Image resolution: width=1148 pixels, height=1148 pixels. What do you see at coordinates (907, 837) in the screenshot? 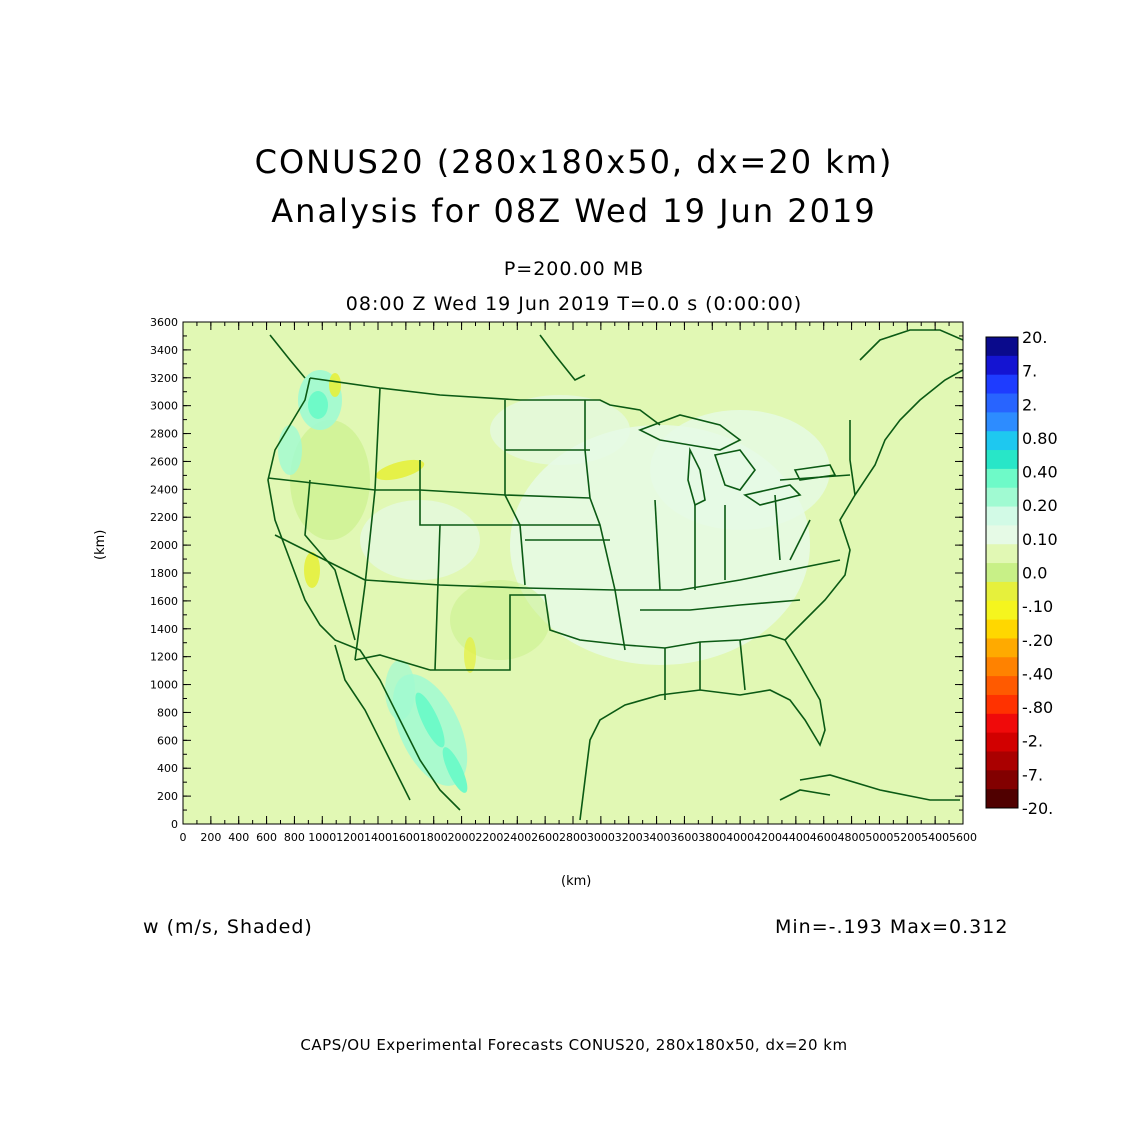
I see `x-tick-label: 5200` at bounding box center [907, 837].